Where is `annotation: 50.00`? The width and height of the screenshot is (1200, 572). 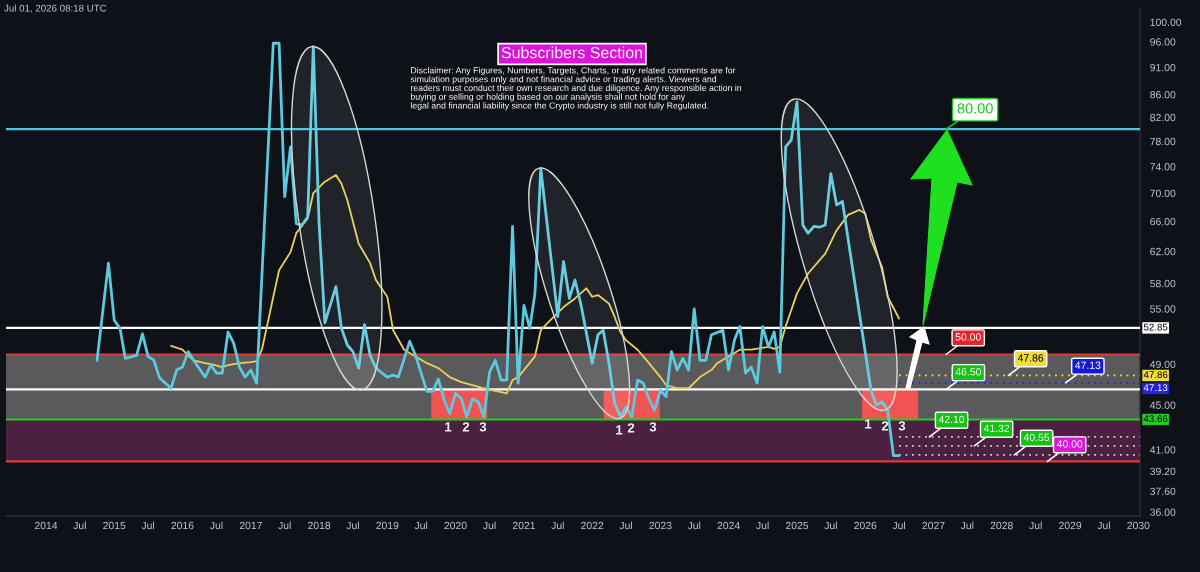
annotation: 50.00 is located at coordinates (968, 337).